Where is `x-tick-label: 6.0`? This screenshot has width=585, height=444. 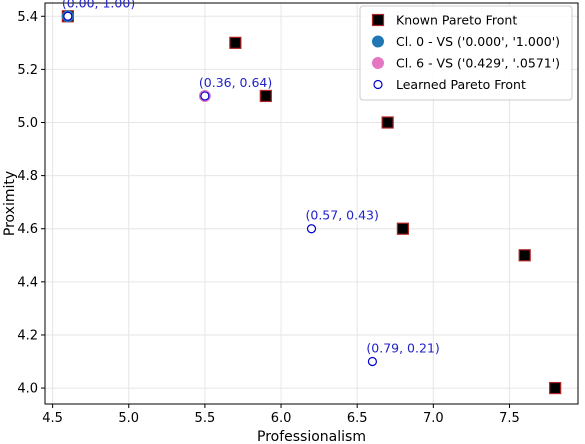
x-tick-label: 6.0 is located at coordinates (281, 418).